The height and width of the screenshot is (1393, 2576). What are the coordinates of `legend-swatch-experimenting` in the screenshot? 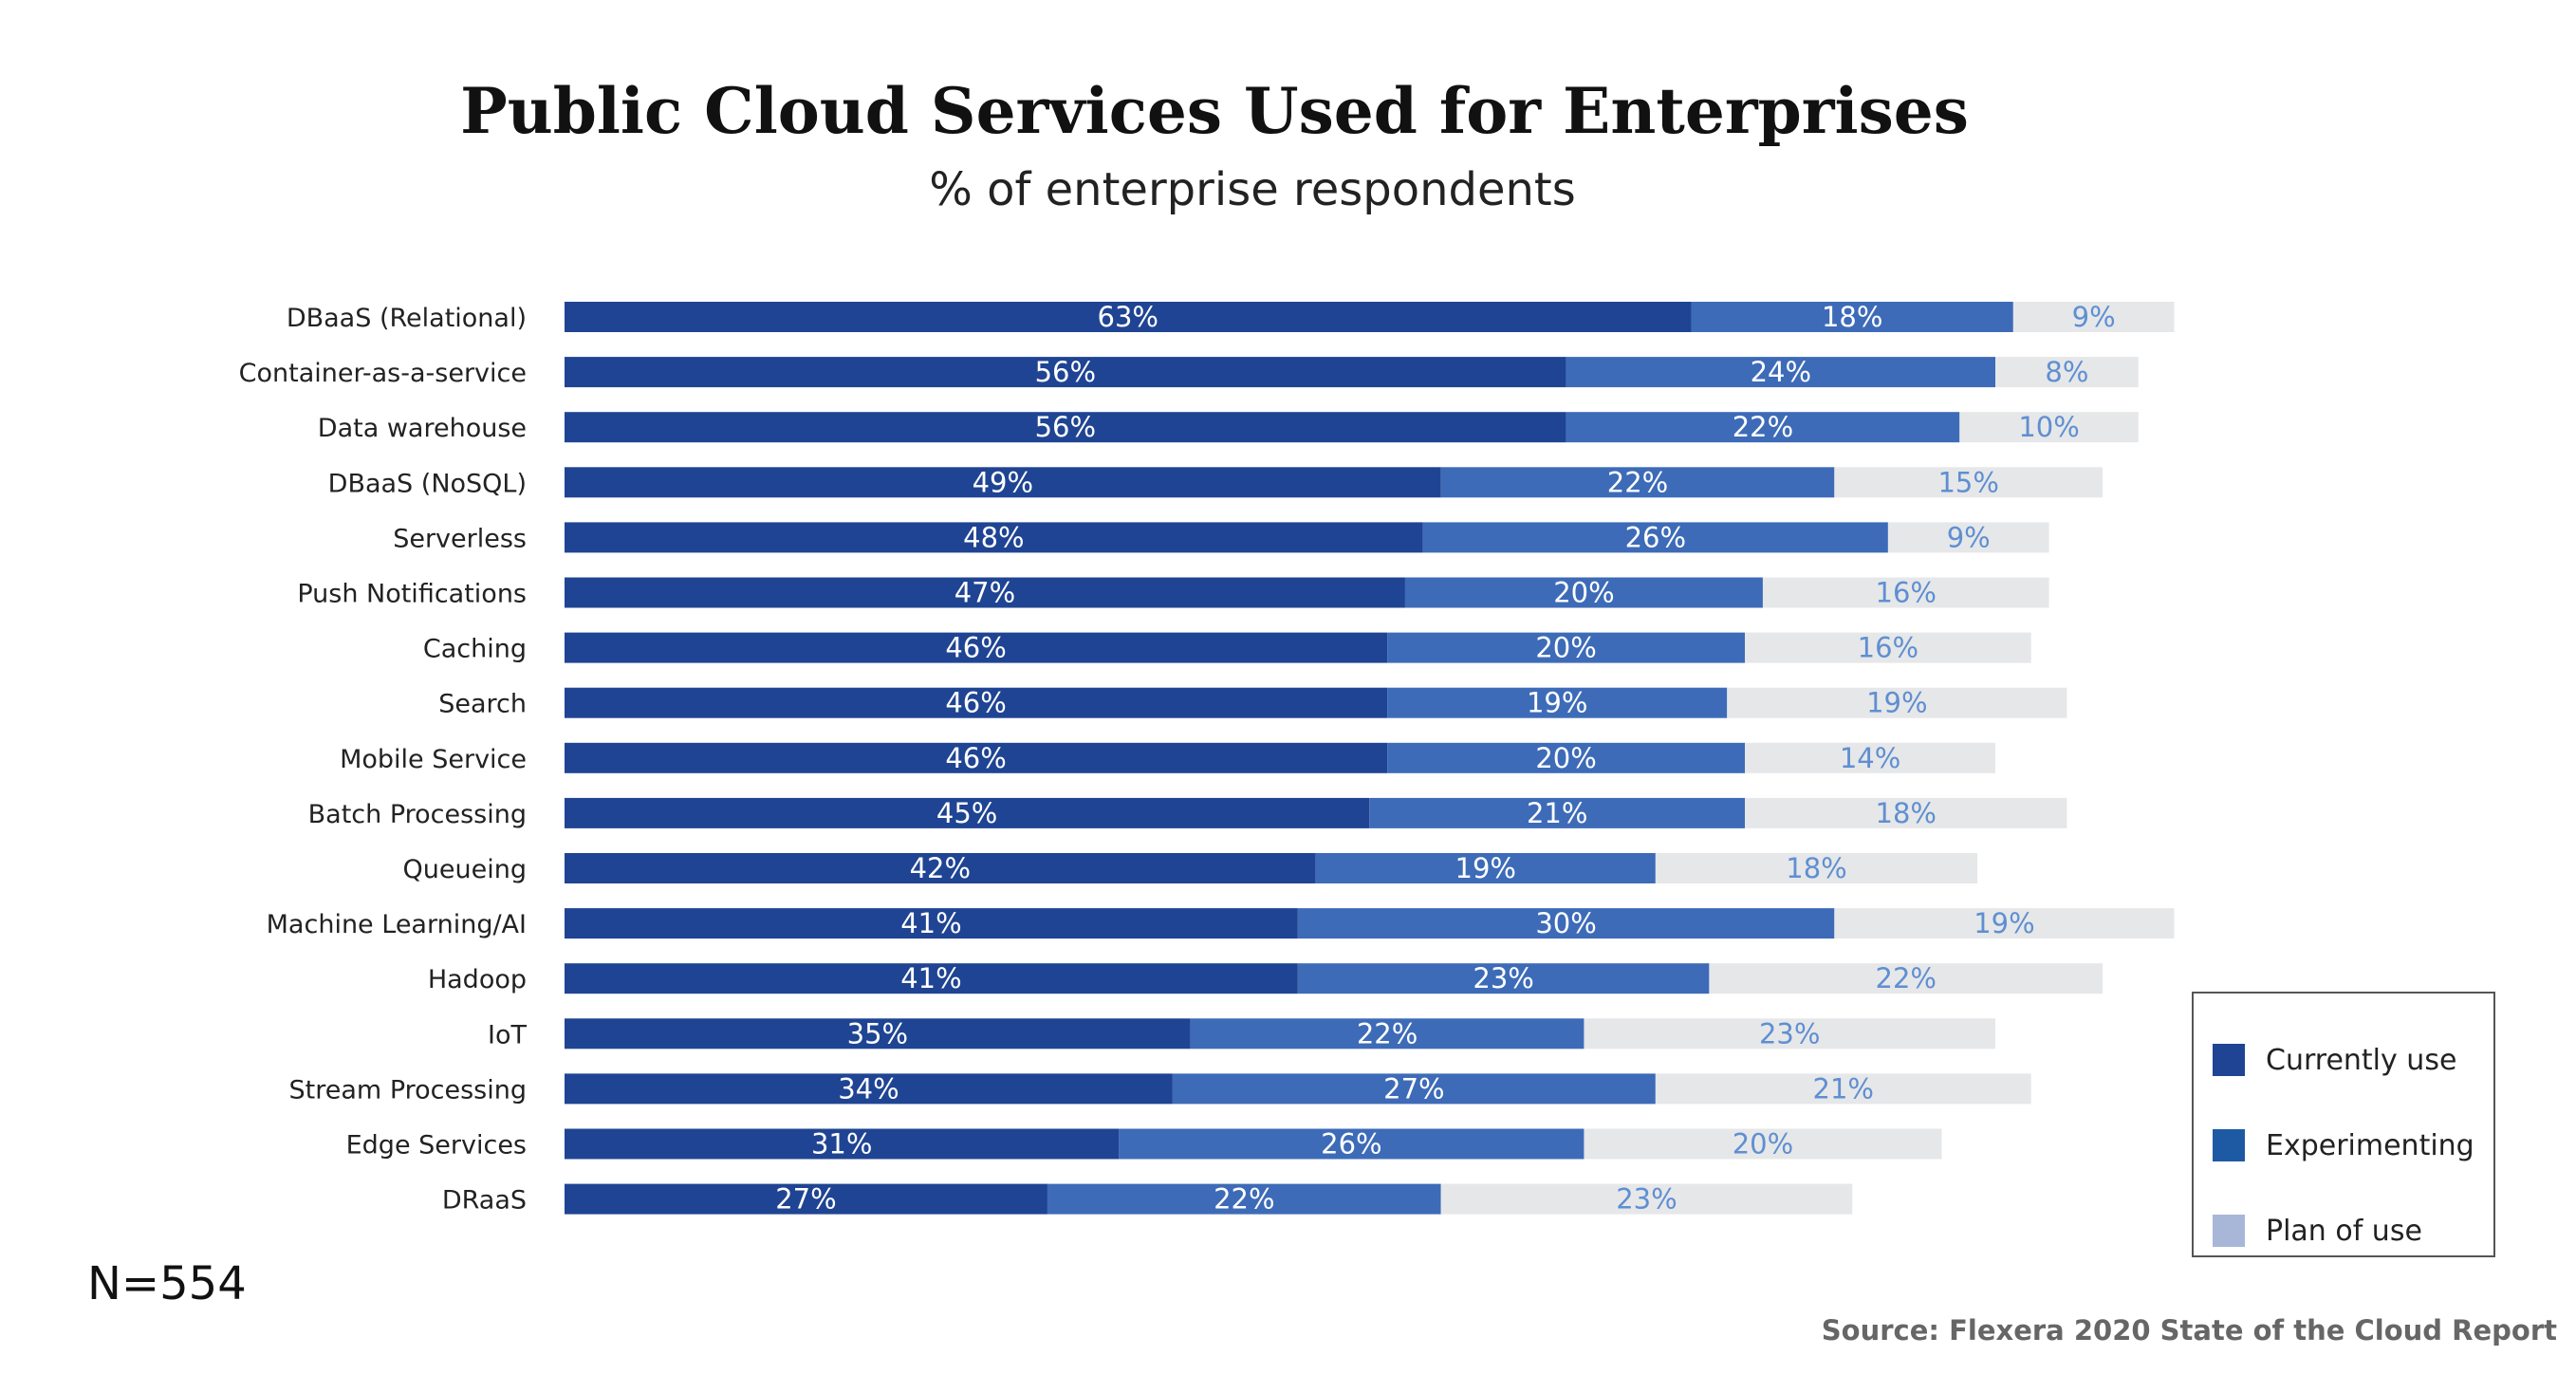 It's located at (2229, 1145).